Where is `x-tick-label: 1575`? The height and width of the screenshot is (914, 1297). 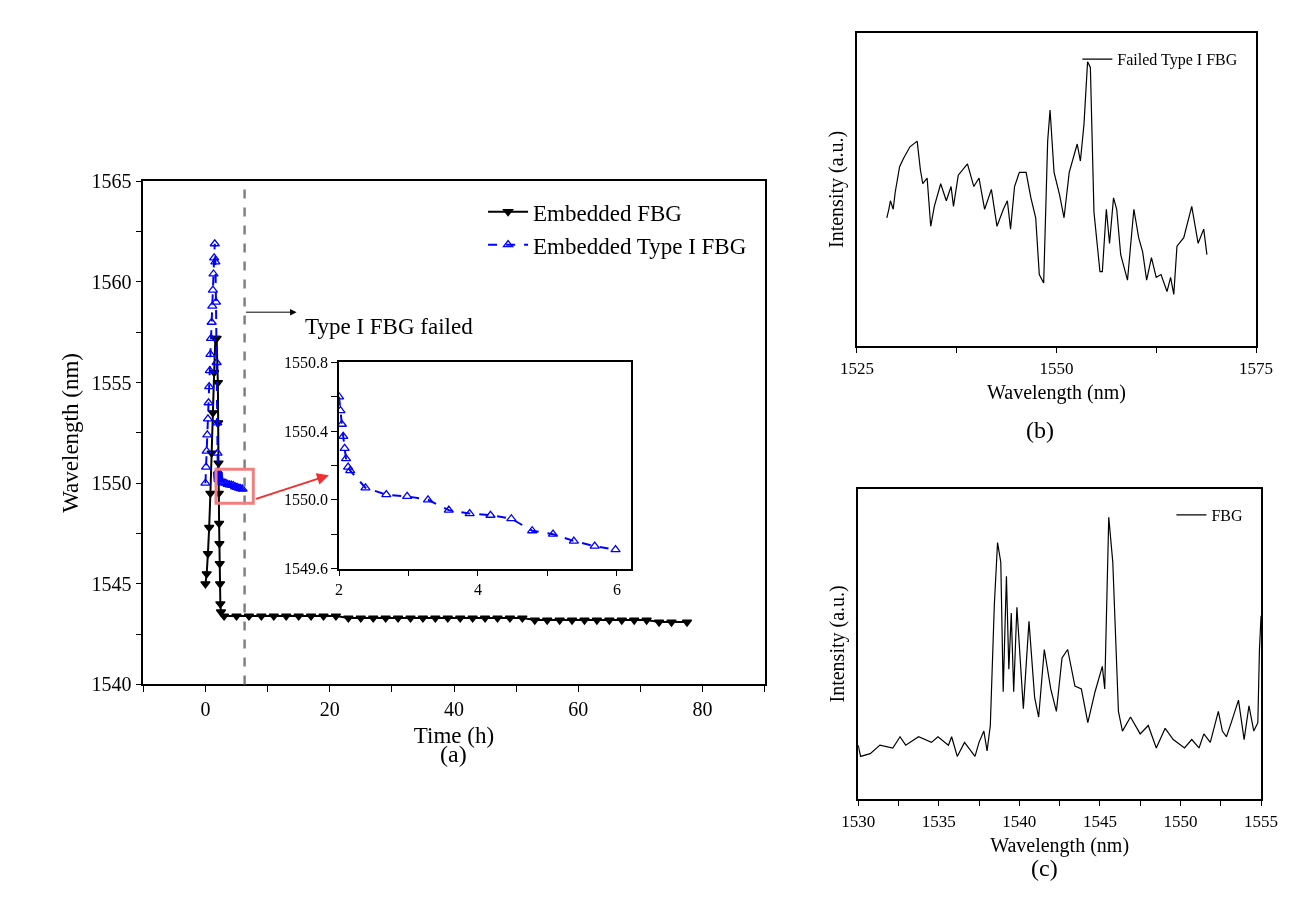
x-tick-label: 1575 is located at coordinates (1256, 368).